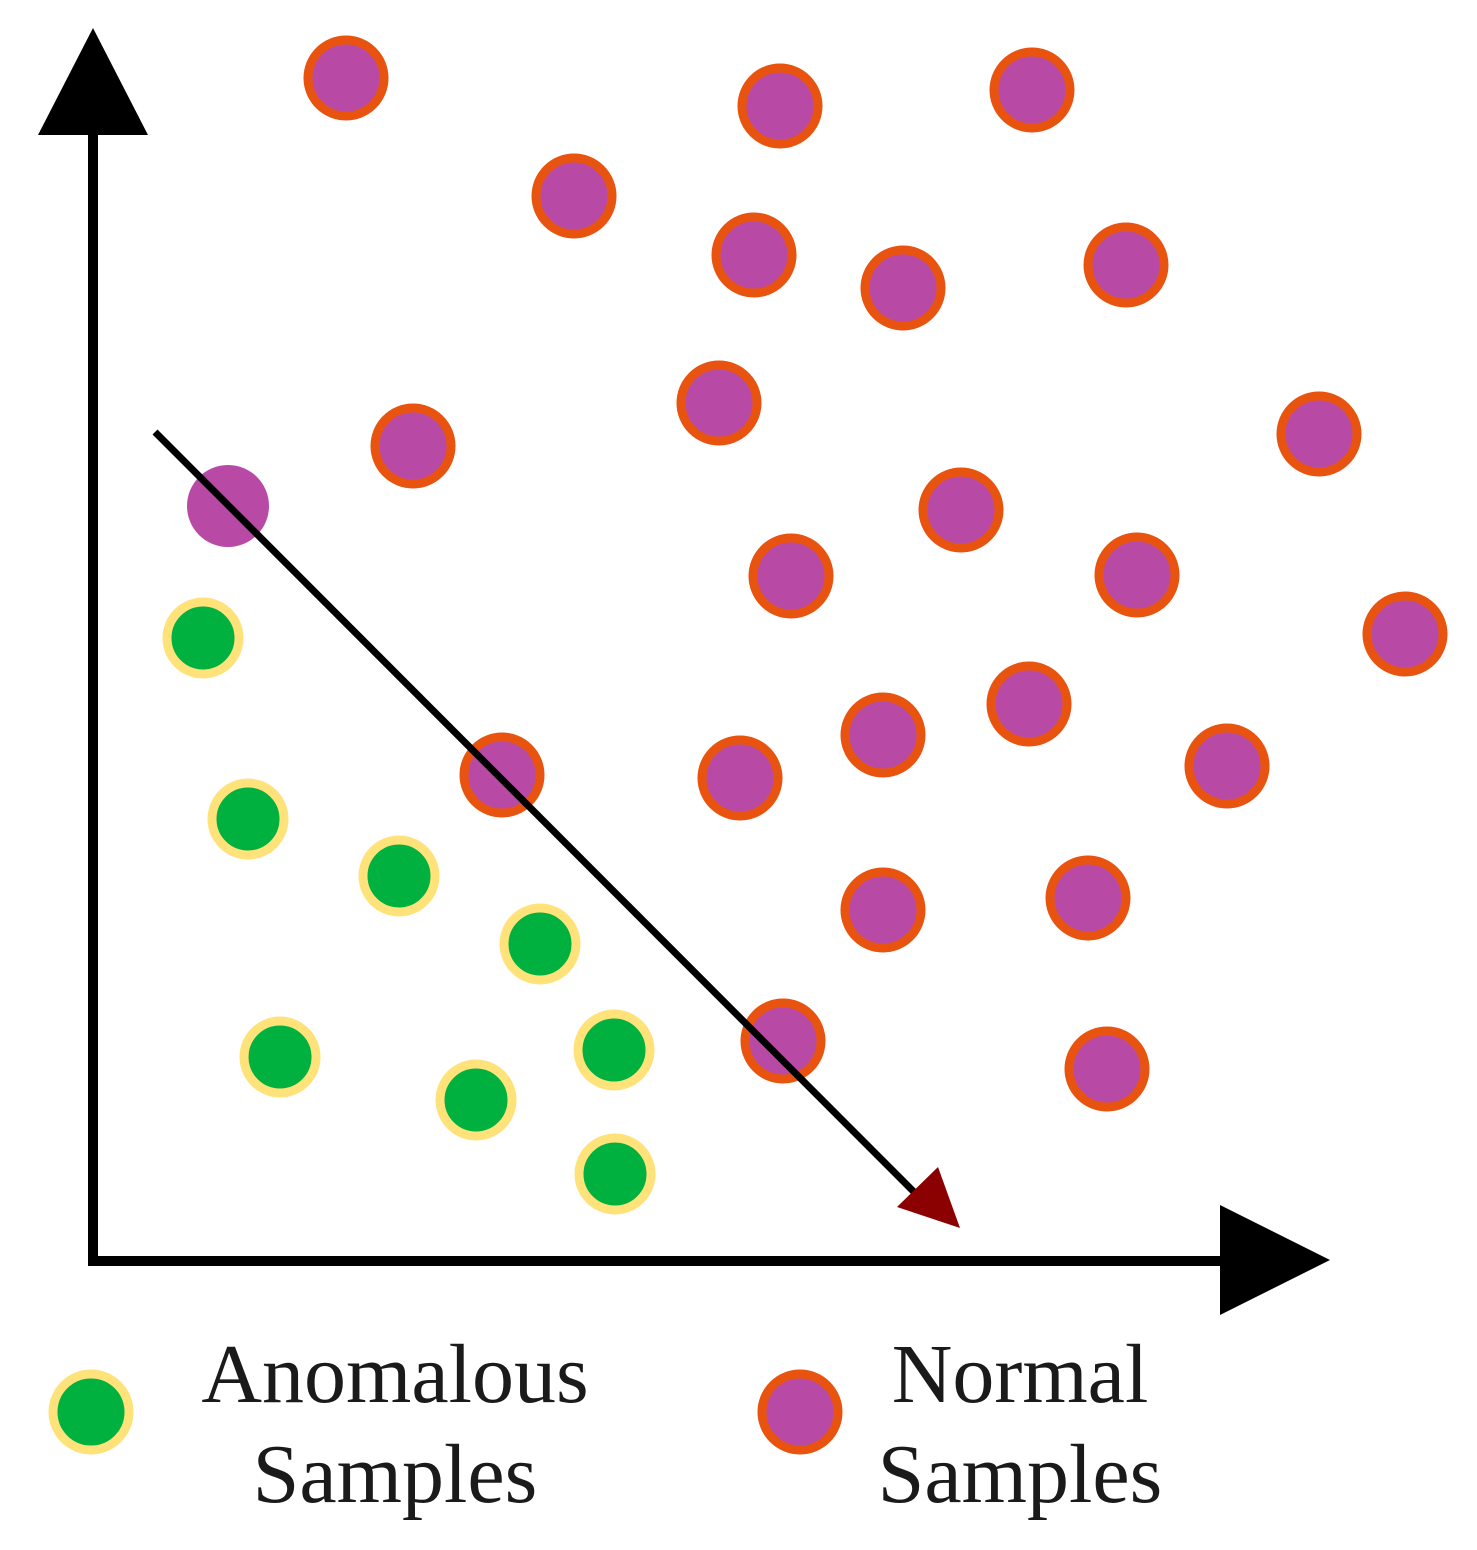  I want to click on projection-arrow-head, so click(928, 1197).